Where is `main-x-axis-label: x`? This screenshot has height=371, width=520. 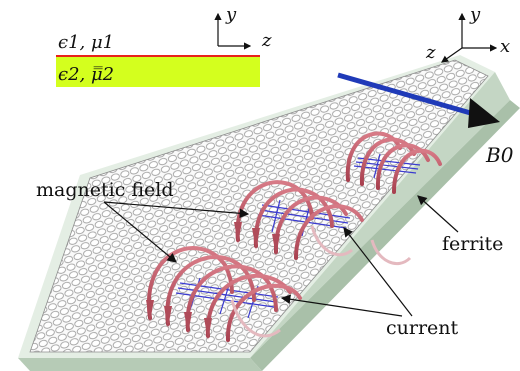
main-x-axis-label: x is located at coordinates (505, 46).